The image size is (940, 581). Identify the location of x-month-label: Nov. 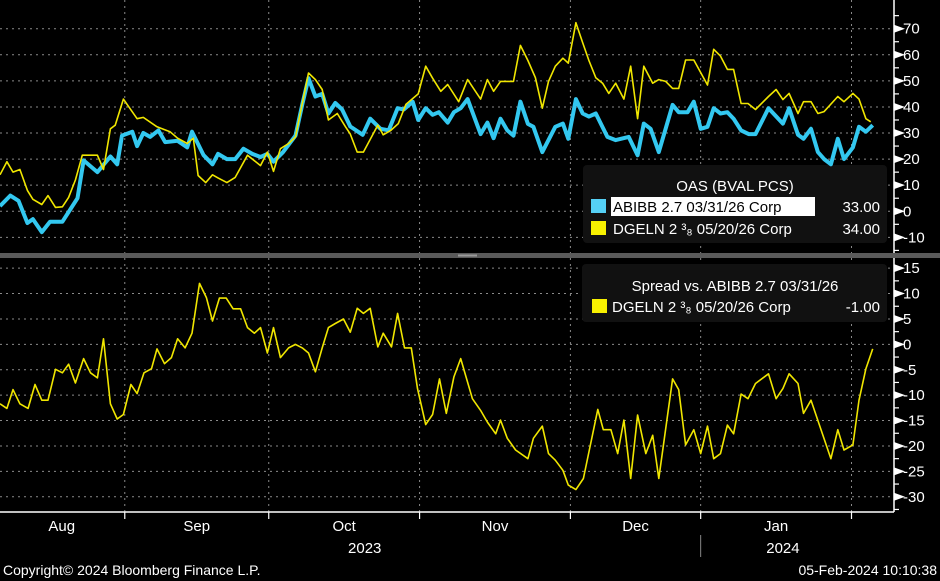
(495, 526).